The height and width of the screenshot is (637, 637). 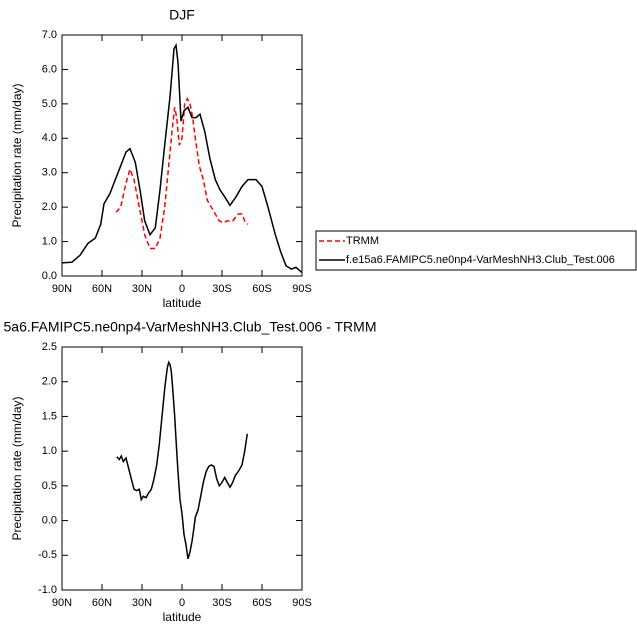 I want to click on y-tick-label: 7.0, so click(x=49, y=35).